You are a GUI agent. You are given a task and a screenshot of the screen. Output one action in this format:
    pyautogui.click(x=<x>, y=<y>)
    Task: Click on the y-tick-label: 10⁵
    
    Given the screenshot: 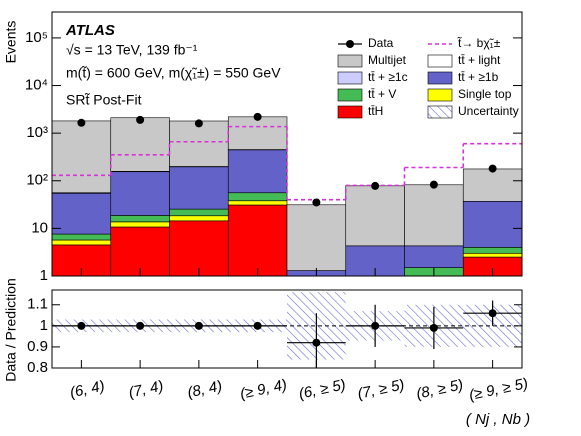 What is the action you would take?
    pyautogui.click(x=36, y=37)
    